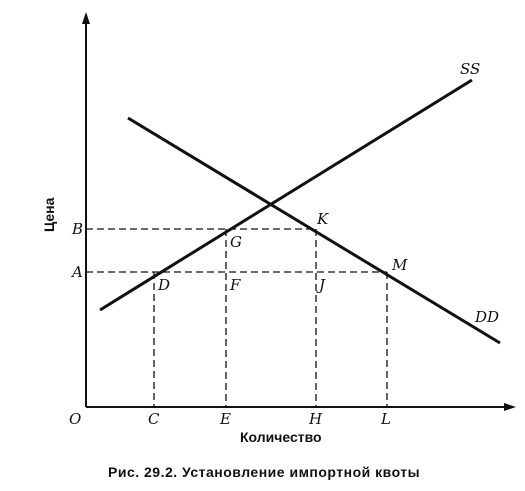 Image resolution: width=525 pixels, height=491 pixels. I want to click on x-axis-title: Количество, so click(281, 437).